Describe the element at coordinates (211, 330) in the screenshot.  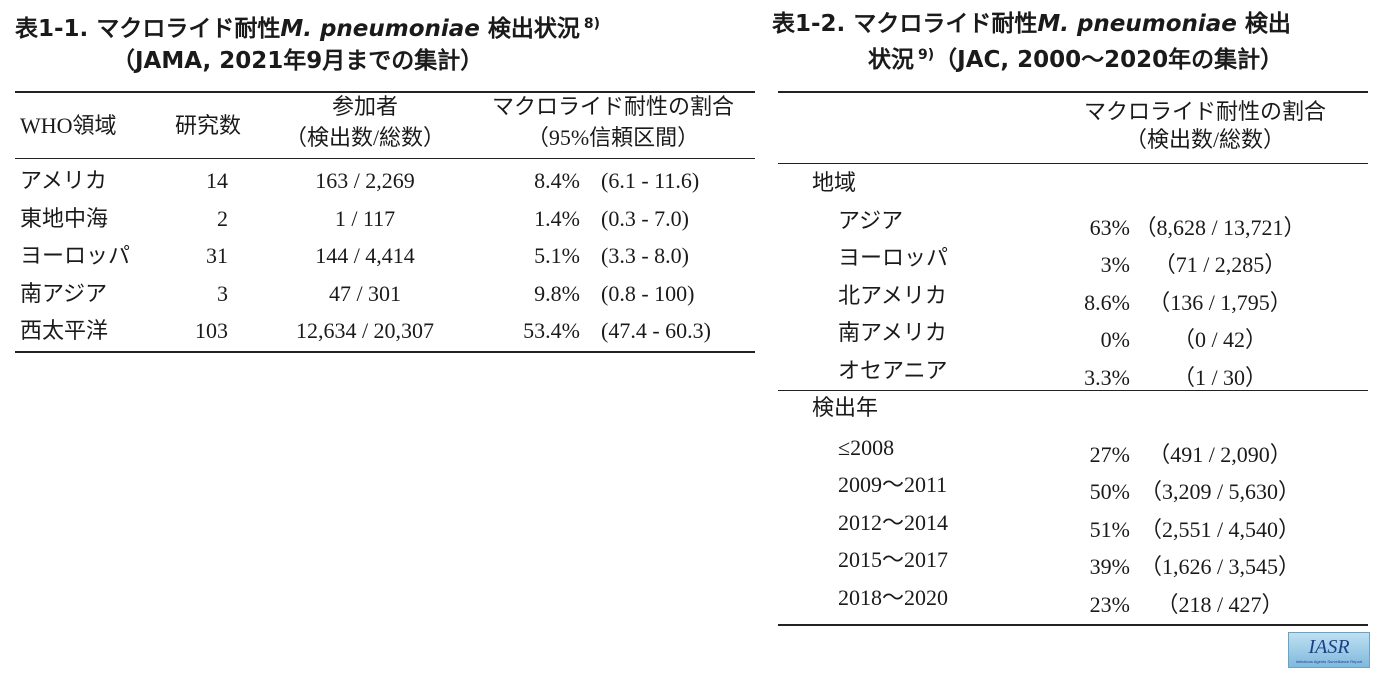
I see `cell: 103` at that location.